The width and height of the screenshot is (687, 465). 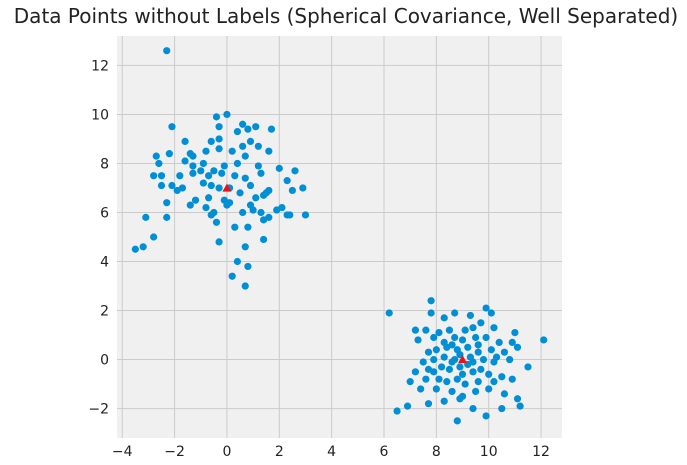 What do you see at coordinates (489, 452) in the screenshot?
I see `x-tick-label: 10` at bounding box center [489, 452].